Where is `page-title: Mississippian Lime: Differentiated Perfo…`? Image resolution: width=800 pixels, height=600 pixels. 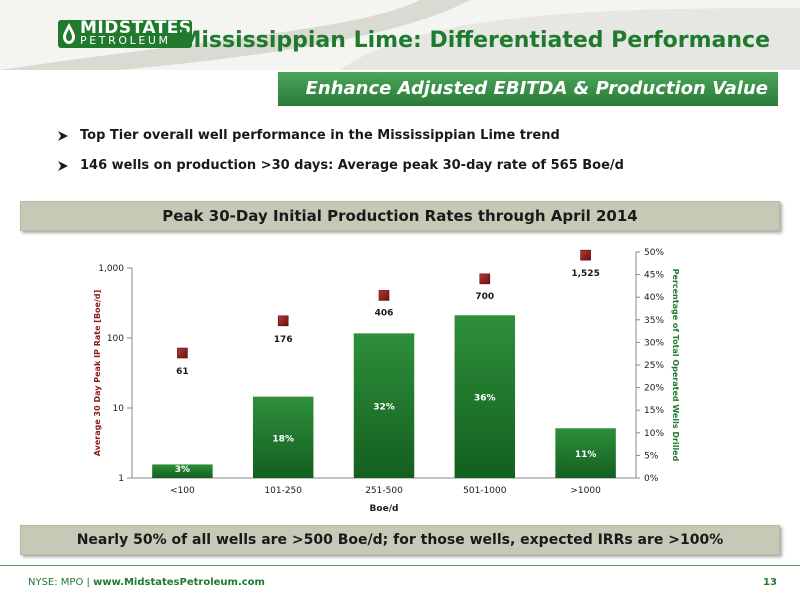
page-title: Mississippian Lime: Differentiated Perfo… is located at coordinates (474, 40).